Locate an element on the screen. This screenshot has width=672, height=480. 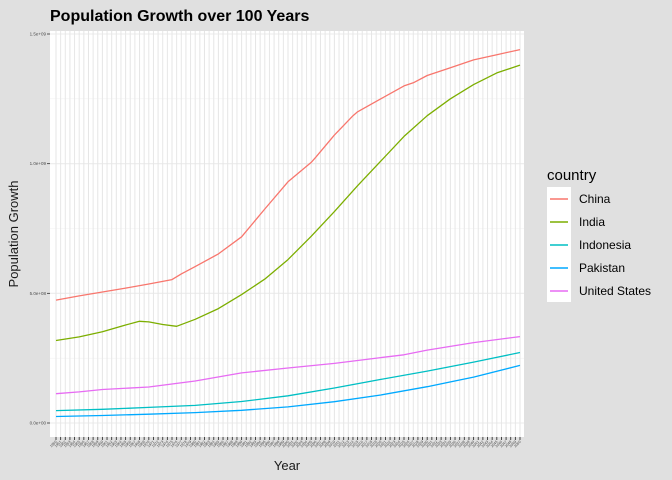
series-line-pakistan is located at coordinates (288, 391).